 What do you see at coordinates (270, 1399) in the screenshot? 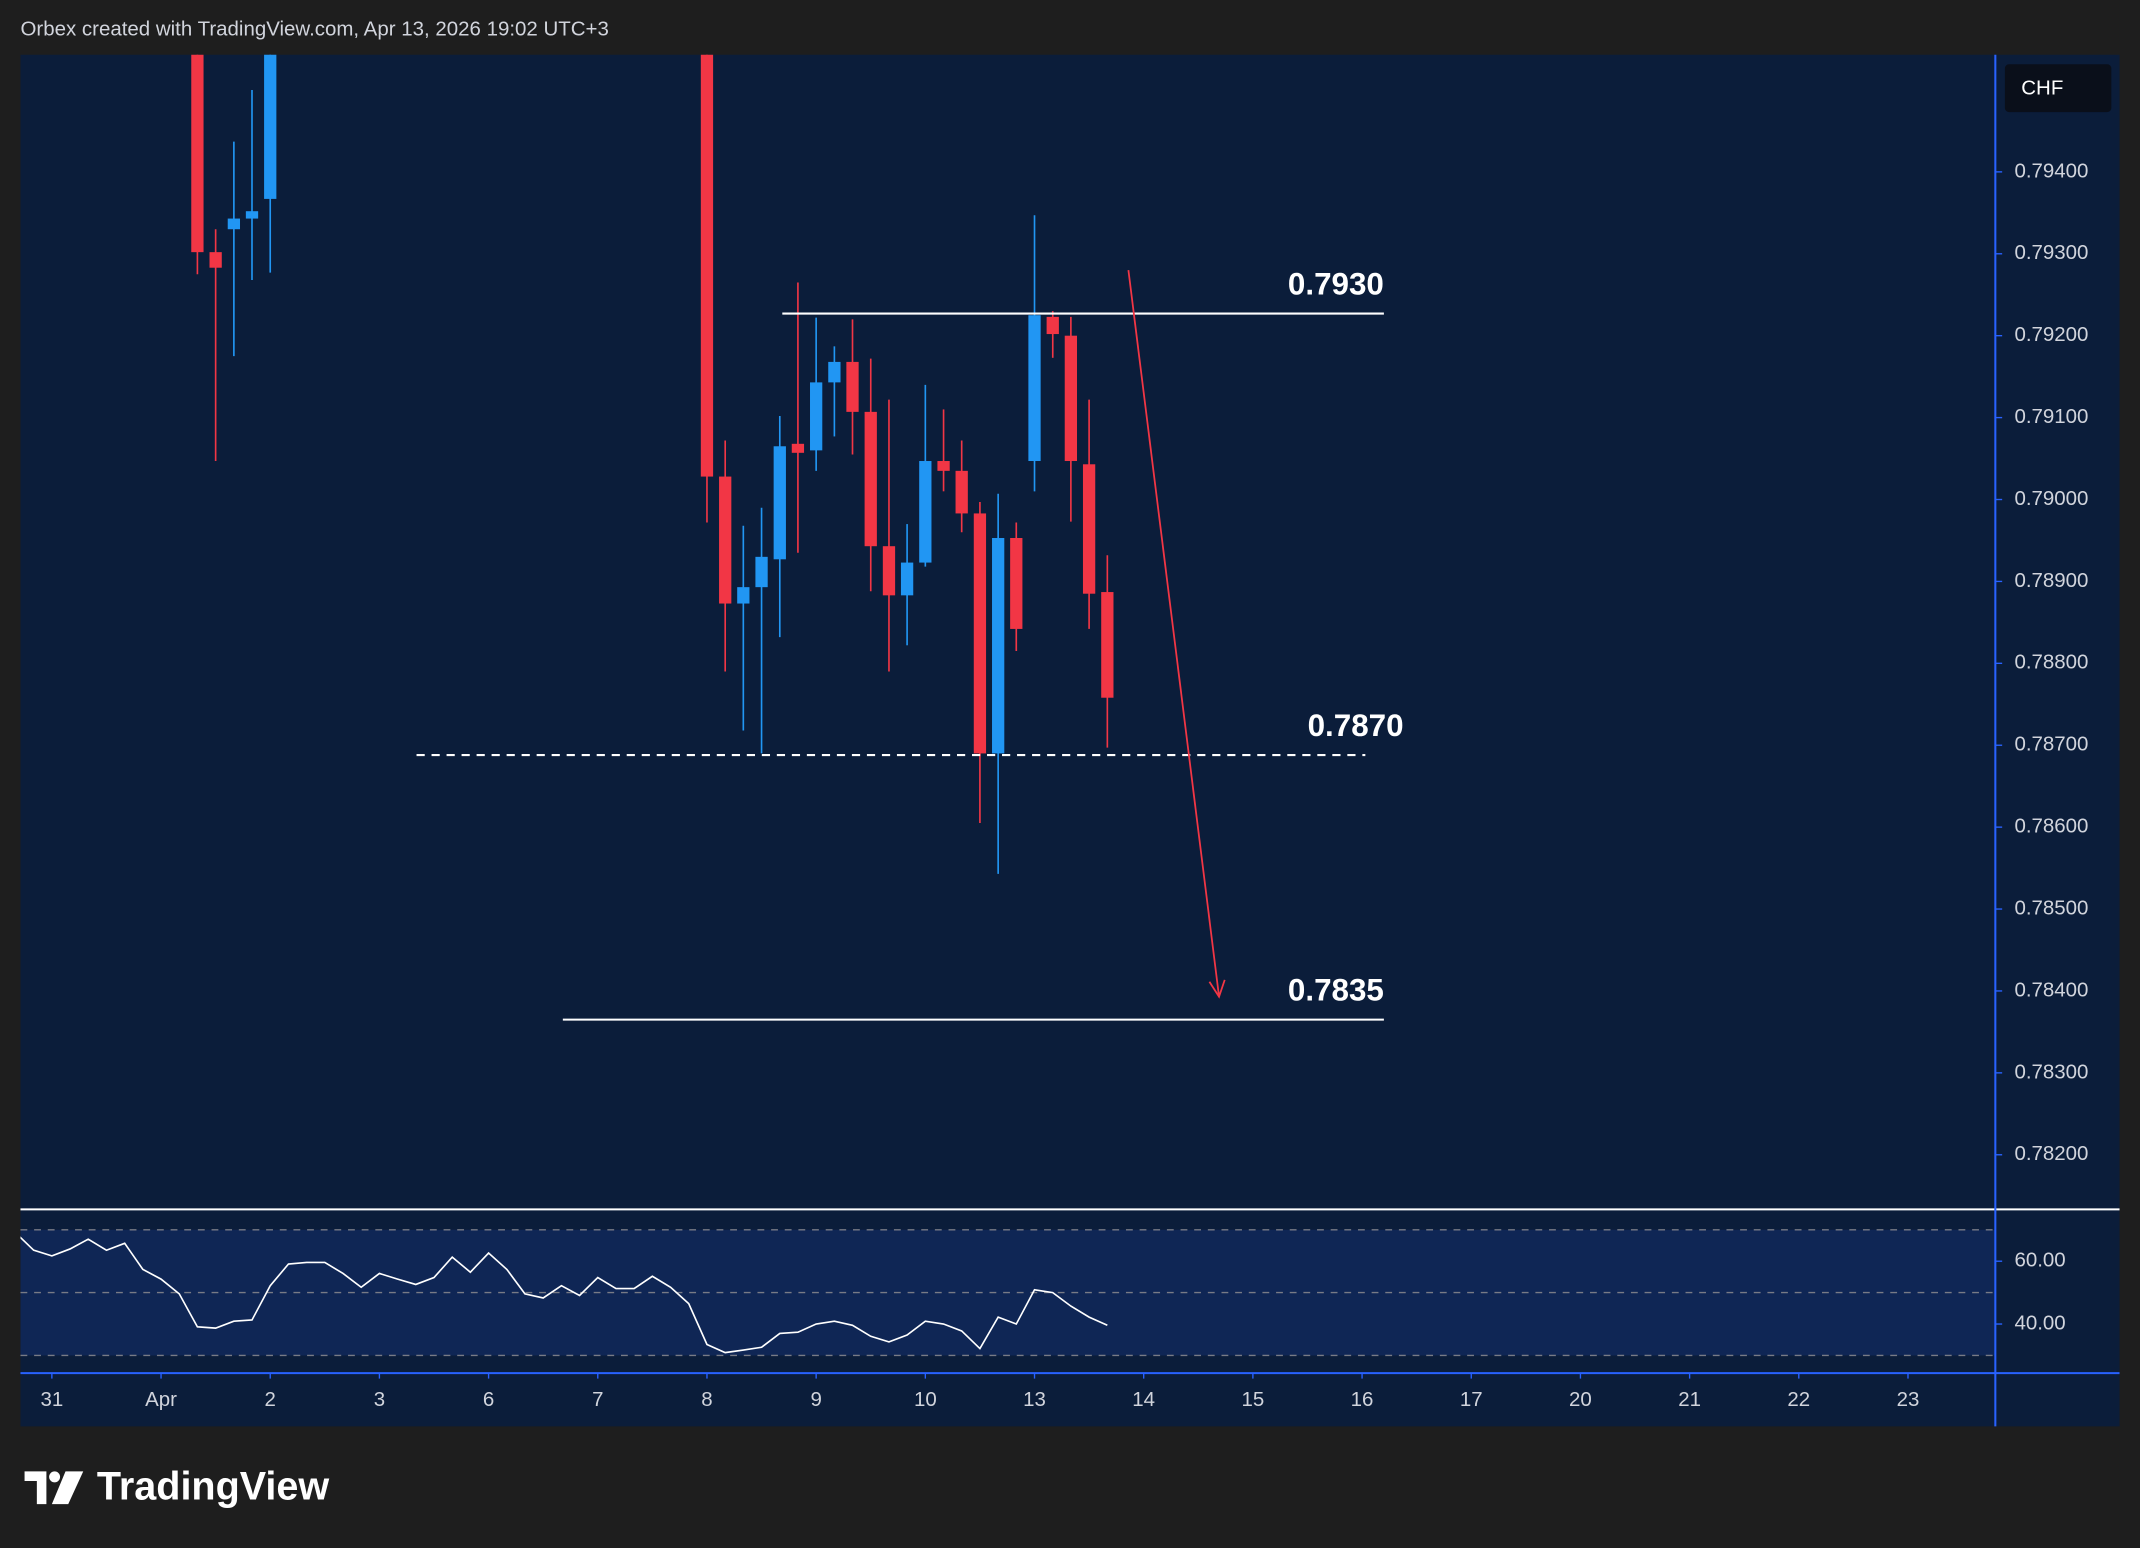
I see `x-tick-label: 2` at bounding box center [270, 1399].